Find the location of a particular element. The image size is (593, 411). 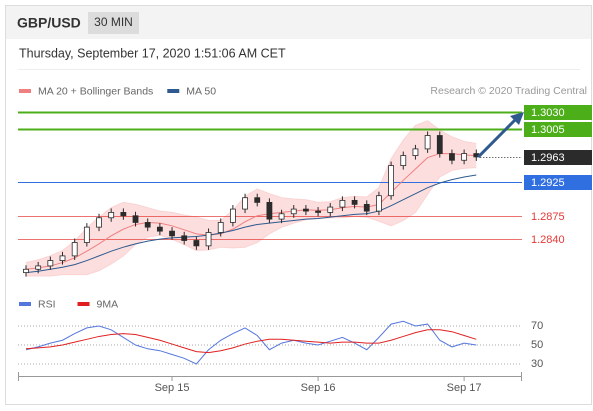

level-label: 1.2963 is located at coordinates (548, 158).